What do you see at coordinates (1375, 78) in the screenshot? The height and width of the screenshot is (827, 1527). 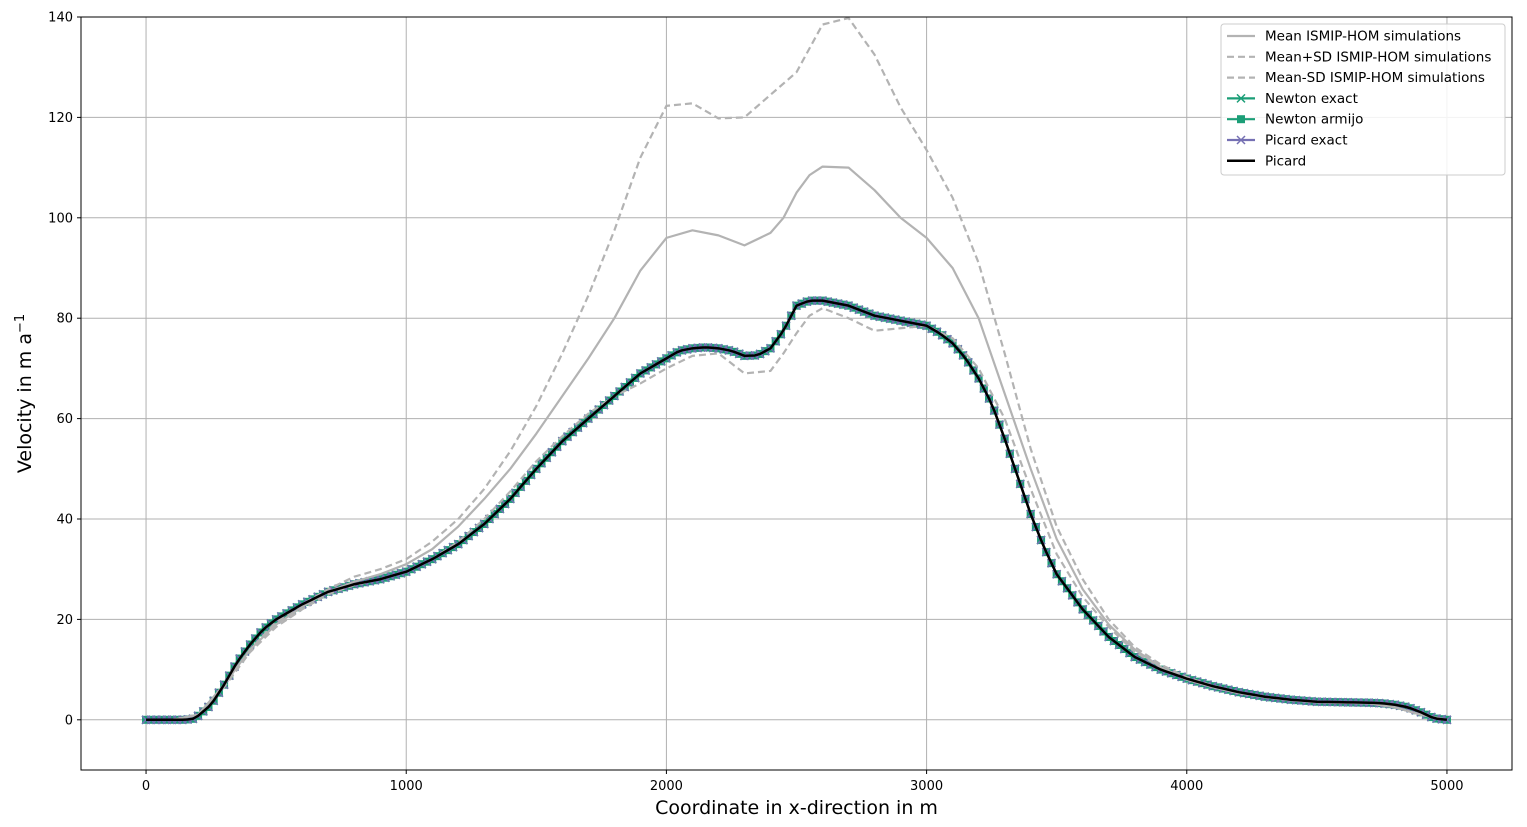 I see `legend-label: Mean-SD ISMIP-HOM simulations` at bounding box center [1375, 78].